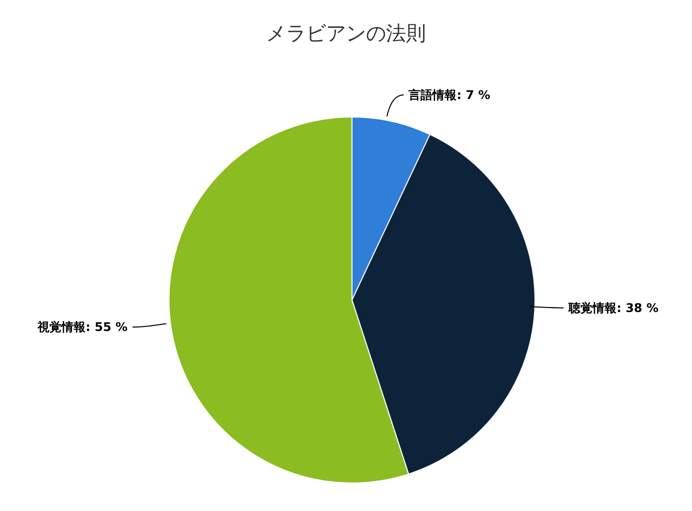 This screenshot has width=692, height=511. I want to click on slice-label: 視覚情報: 55 %, so click(82, 327).